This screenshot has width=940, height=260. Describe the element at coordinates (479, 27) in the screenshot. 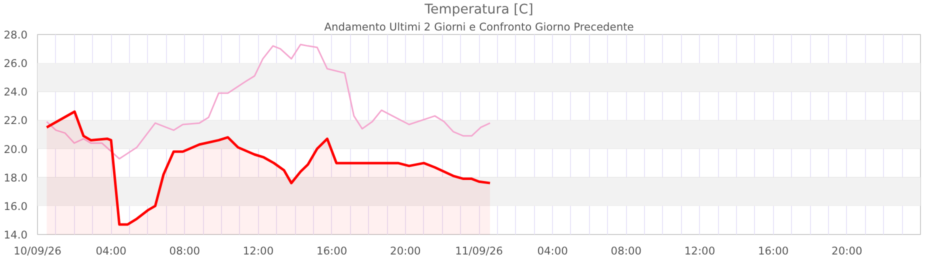

I see `chart-subtitle: Andamento Ultimi 2 Giorni e Confronto Giorno Precedente` at that location.